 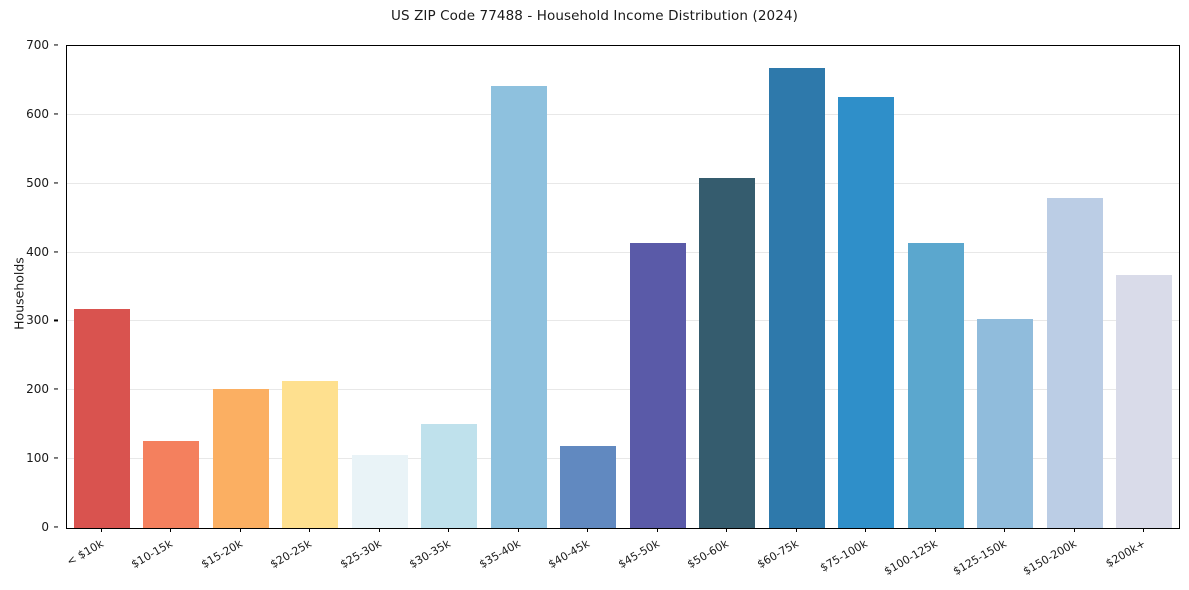 What do you see at coordinates (85, 553) in the screenshot?
I see `x-tick-label: < $10k` at bounding box center [85, 553].